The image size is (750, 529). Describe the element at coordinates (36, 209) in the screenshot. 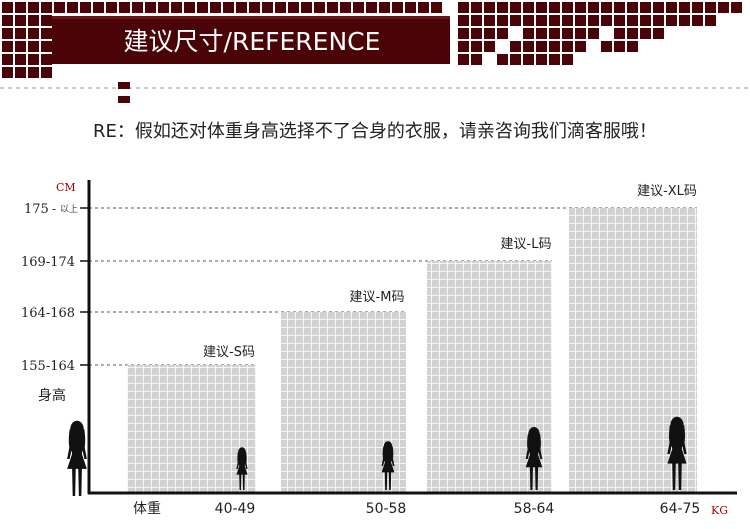

I see `y-tick-label: 175` at that location.